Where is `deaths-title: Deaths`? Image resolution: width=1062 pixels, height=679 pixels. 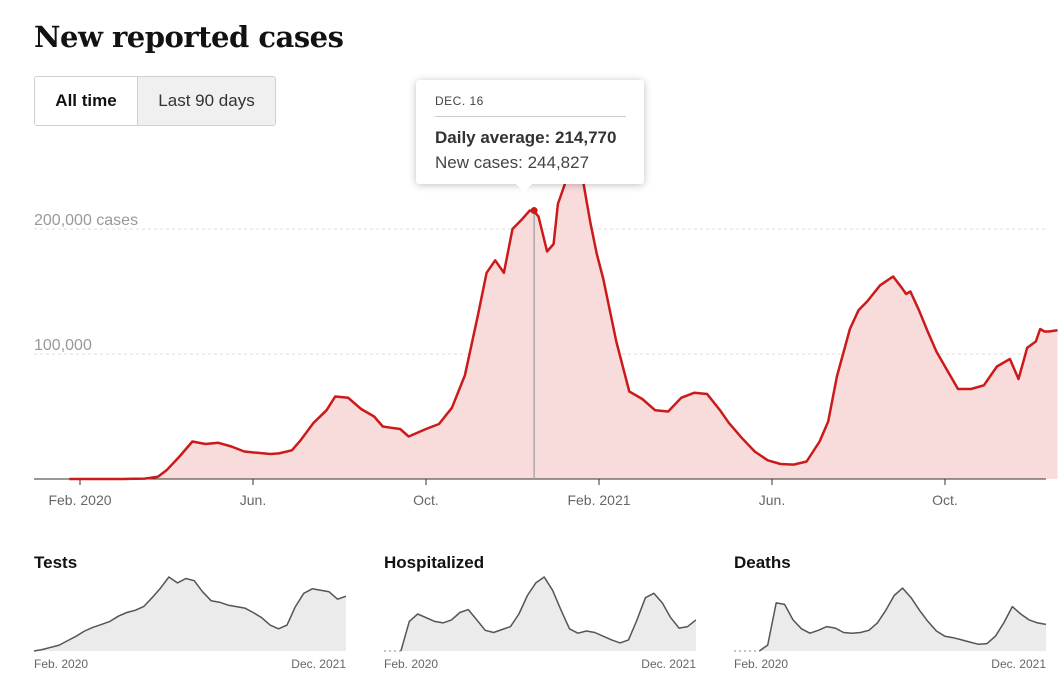 deaths-title: Deaths is located at coordinates (762, 562).